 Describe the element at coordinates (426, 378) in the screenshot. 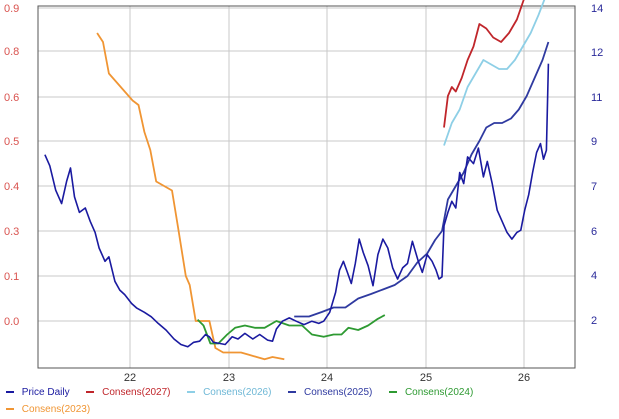

I see `x-tick: 25` at that location.